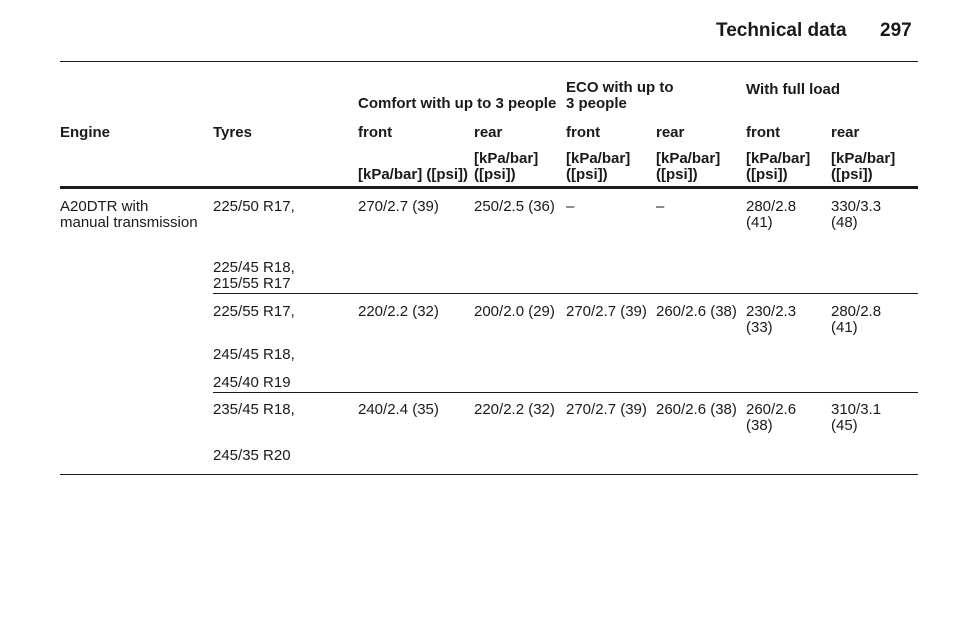 Image resolution: width=960 pixels, height=642 pixels. Describe the element at coordinates (254, 267) in the screenshot. I see `tyre-size: 225/45 R18,` at that location.